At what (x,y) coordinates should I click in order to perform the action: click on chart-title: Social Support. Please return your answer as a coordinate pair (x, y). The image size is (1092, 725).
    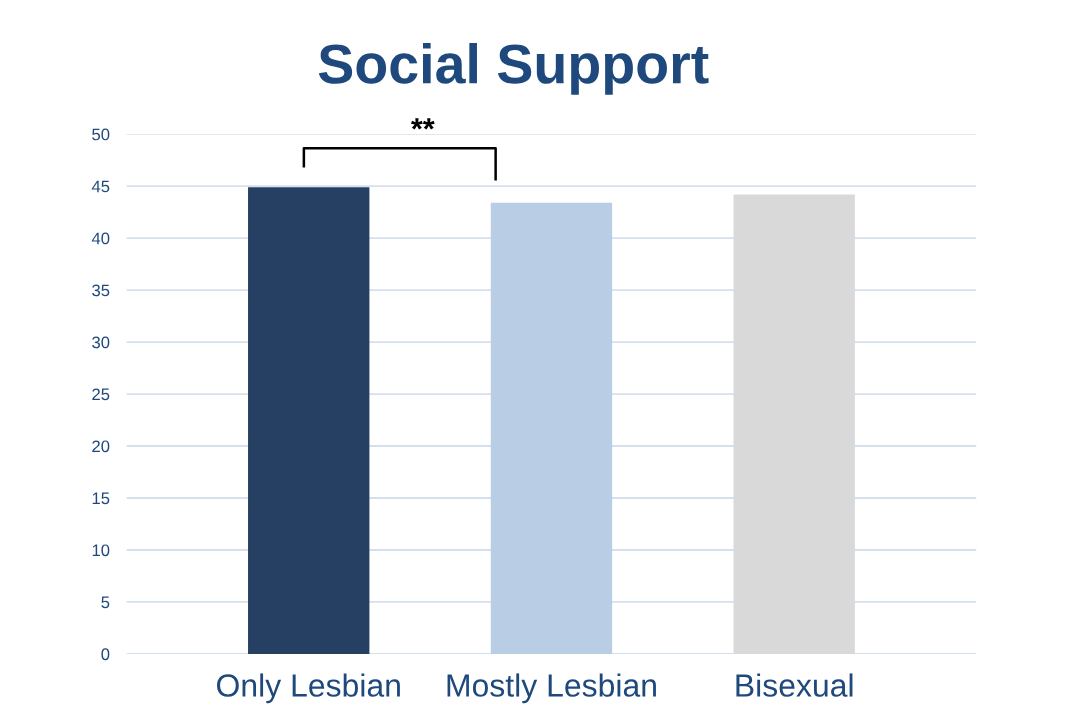
    Looking at the image, I should click on (513, 68).